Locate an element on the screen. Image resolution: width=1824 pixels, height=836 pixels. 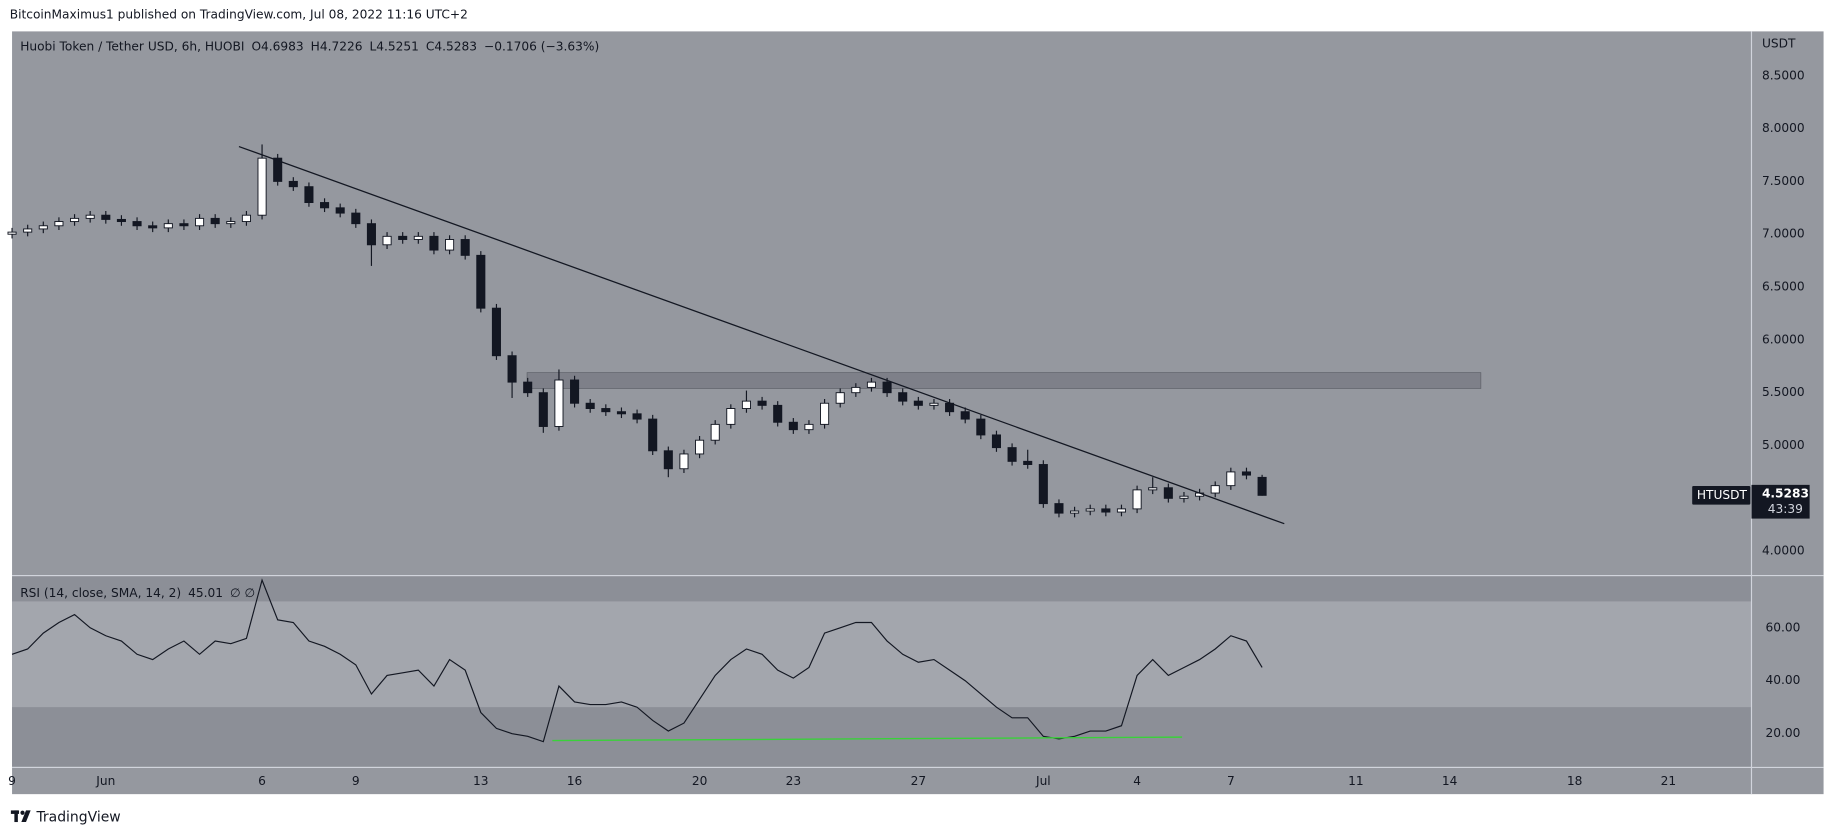
rsi-bg-bottom is located at coordinates (882, 737).